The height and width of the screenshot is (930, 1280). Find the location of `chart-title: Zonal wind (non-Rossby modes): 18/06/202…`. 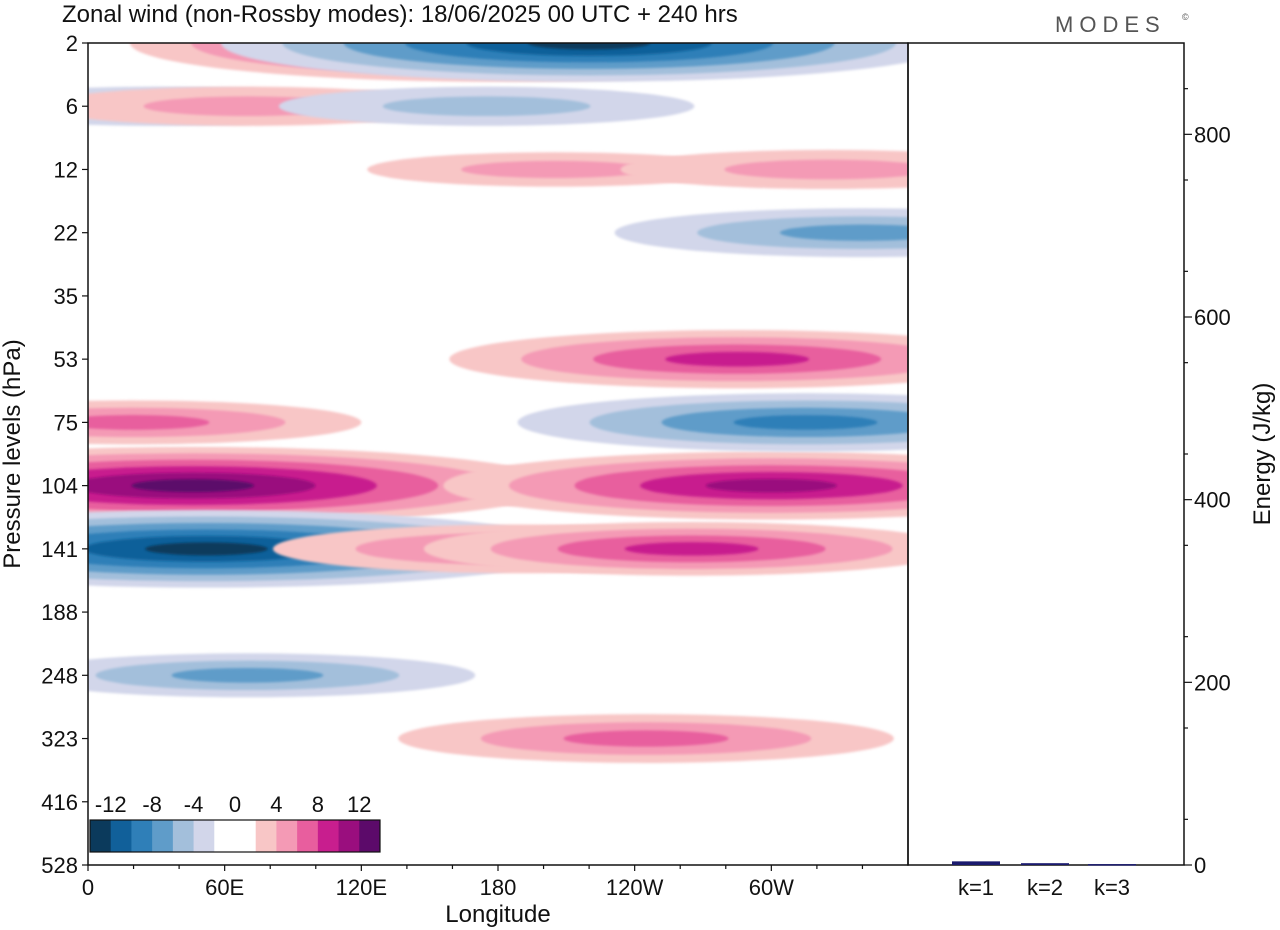

chart-title: Zonal wind (non-Rossby modes): 18/06/202… is located at coordinates (400, 14).